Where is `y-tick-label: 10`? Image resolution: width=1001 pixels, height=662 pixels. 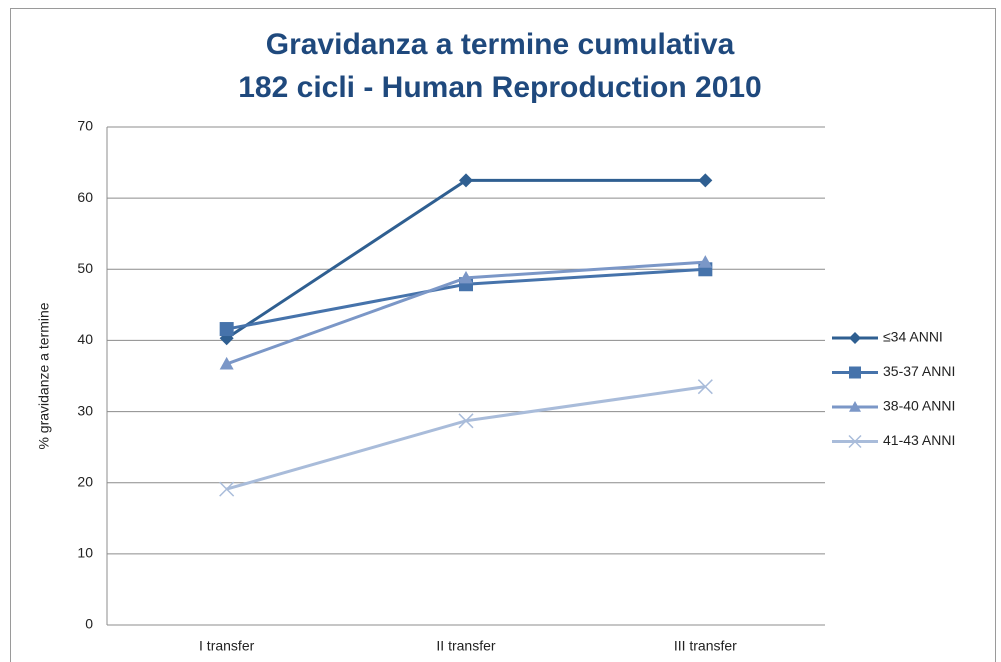 y-tick-label: 10 is located at coordinates (85, 553).